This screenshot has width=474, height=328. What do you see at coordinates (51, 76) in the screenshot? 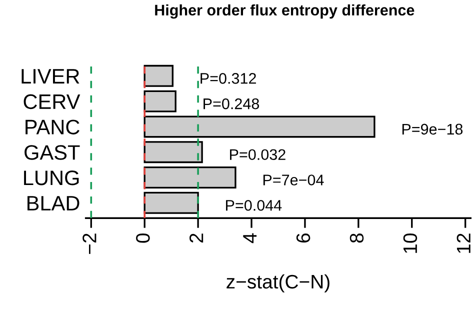
I see `y-tick-label: LIVER` at bounding box center [51, 76].